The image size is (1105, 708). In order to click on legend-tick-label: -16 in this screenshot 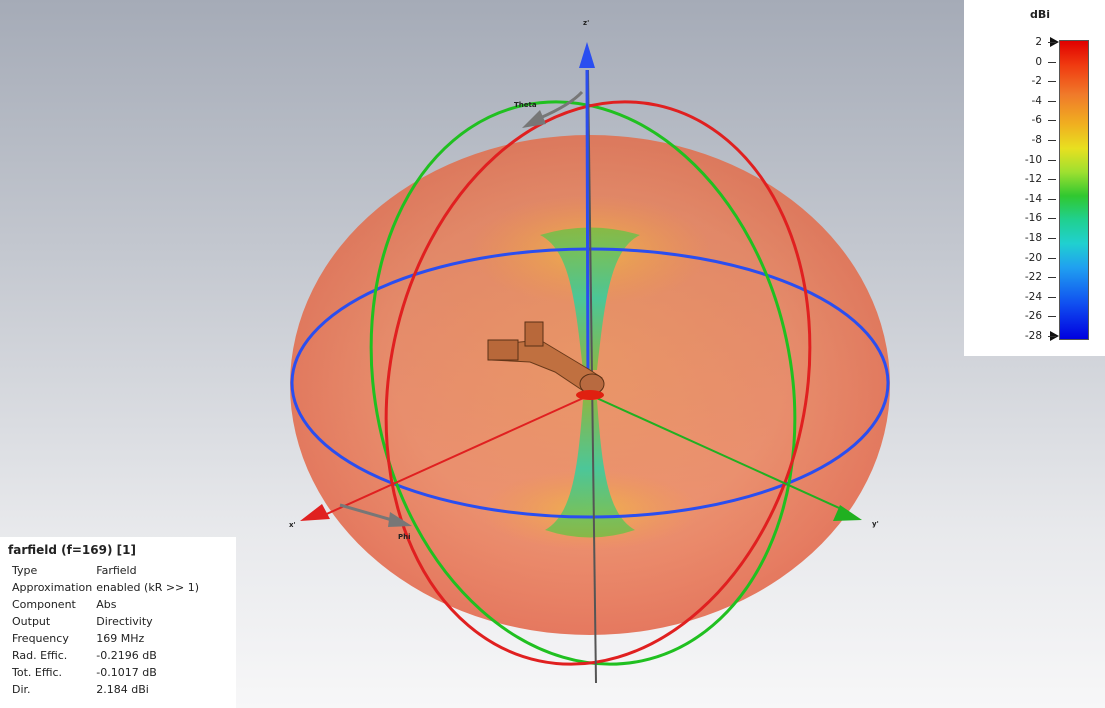, I will do `click(1033, 218)`.